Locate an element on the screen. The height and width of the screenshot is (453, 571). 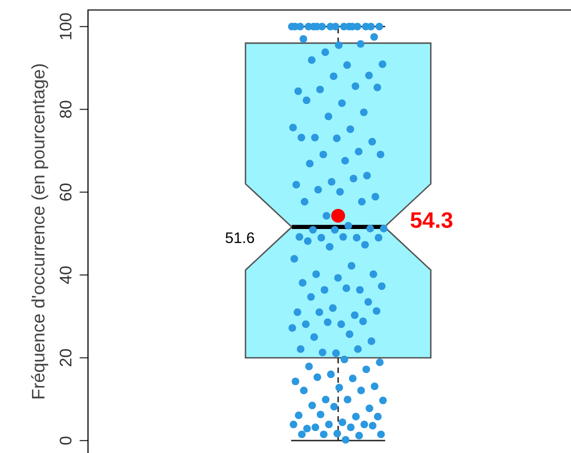
y-tick-label: 100 is located at coordinates (66, 26).